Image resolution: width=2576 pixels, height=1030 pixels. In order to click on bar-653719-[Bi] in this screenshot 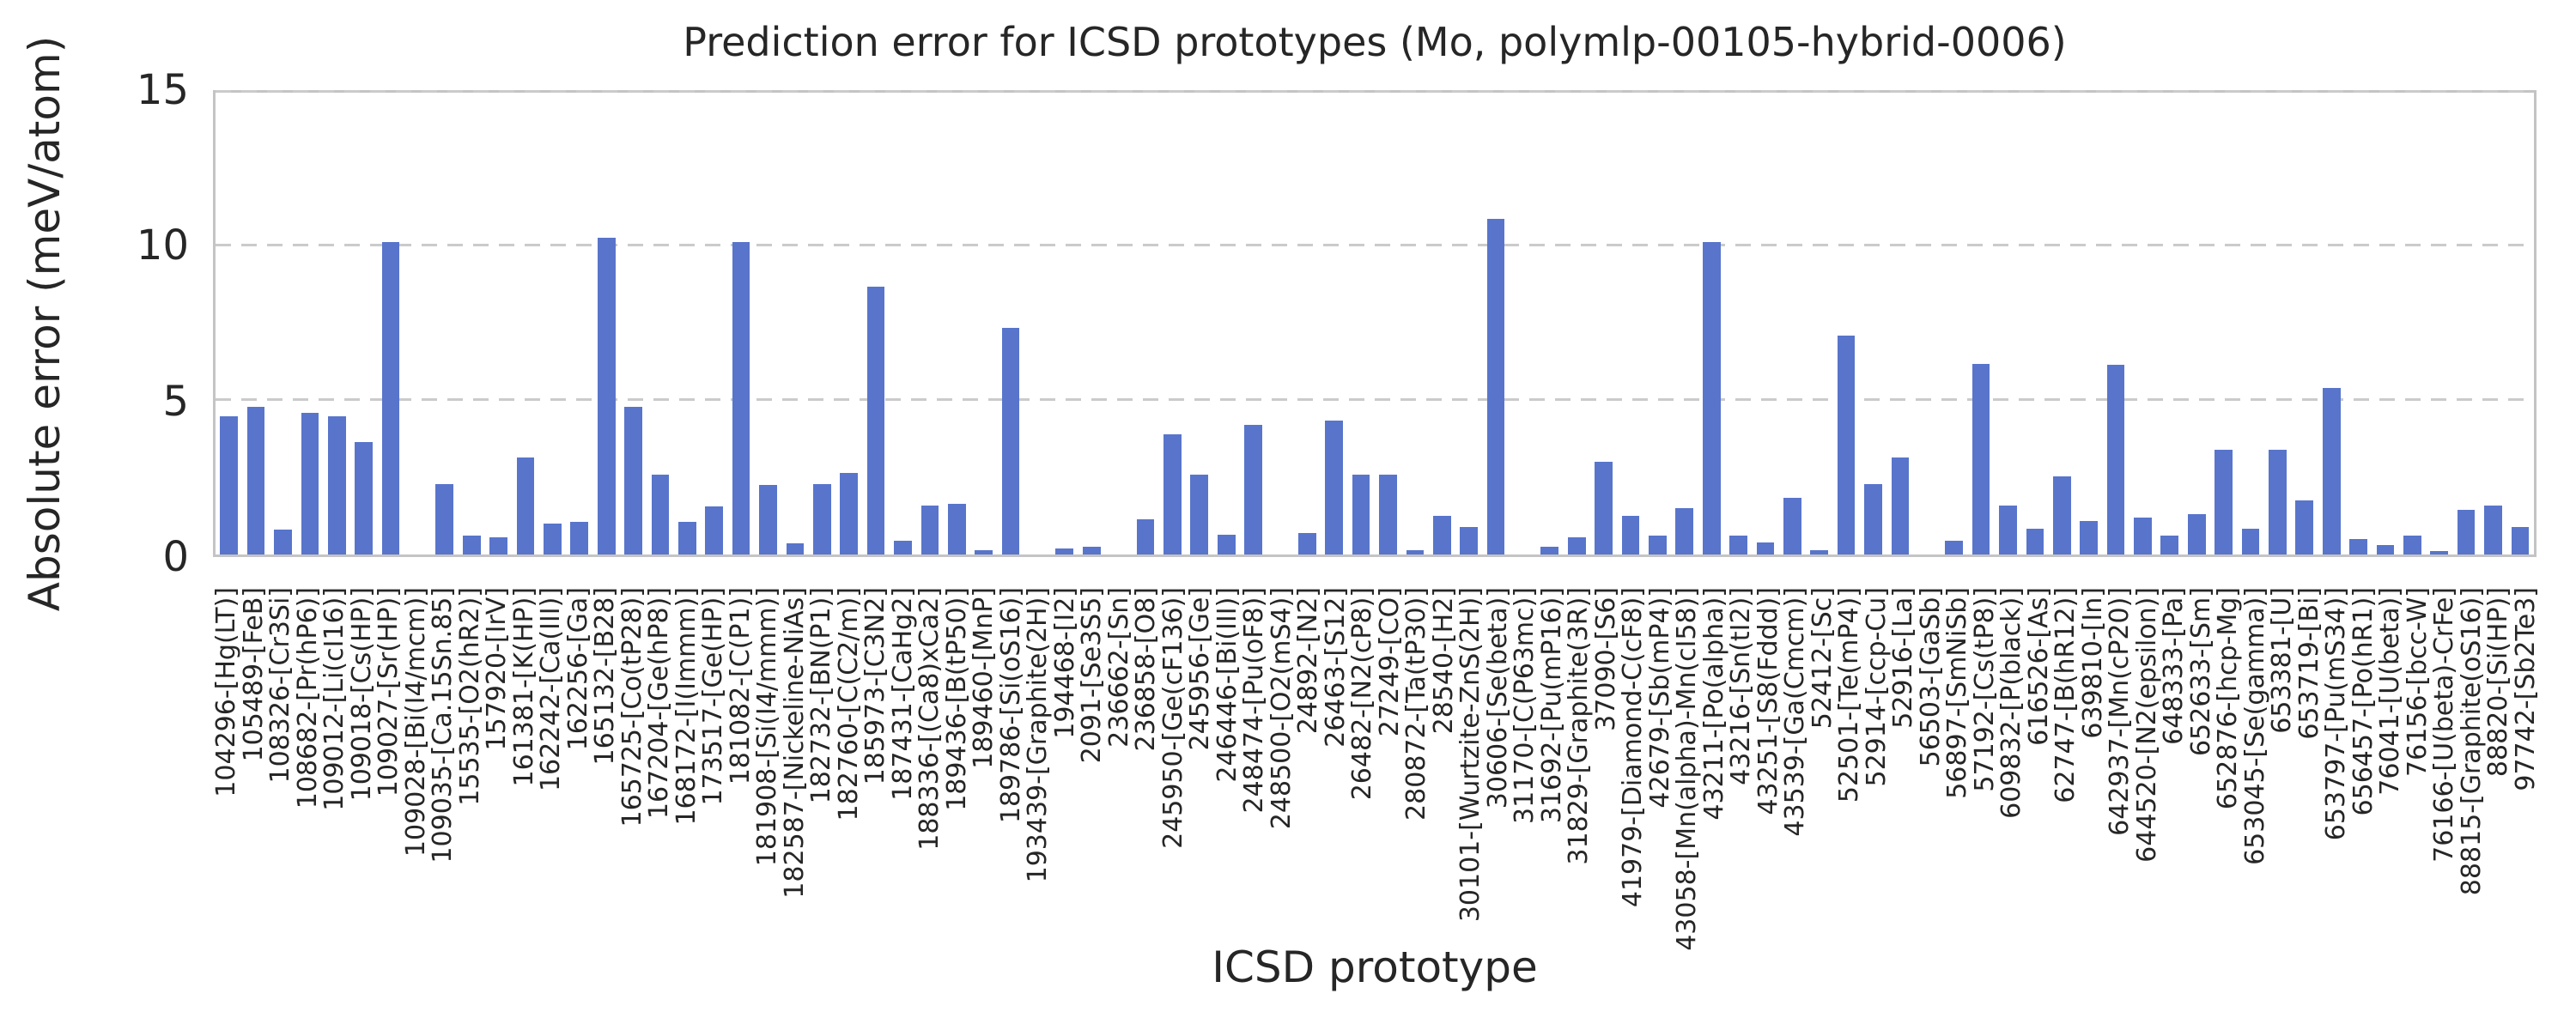, I will do `click(2304, 527)`.